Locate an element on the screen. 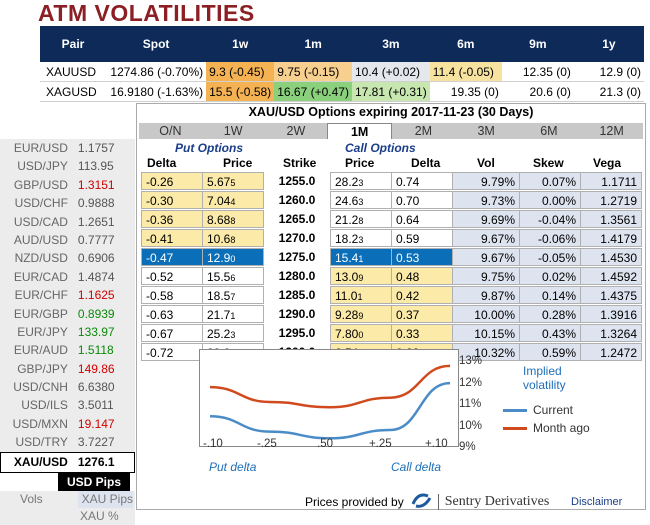 The height and width of the screenshot is (525, 650). fx-row: USD/ILS 3.5011 is located at coordinates (67, 405).